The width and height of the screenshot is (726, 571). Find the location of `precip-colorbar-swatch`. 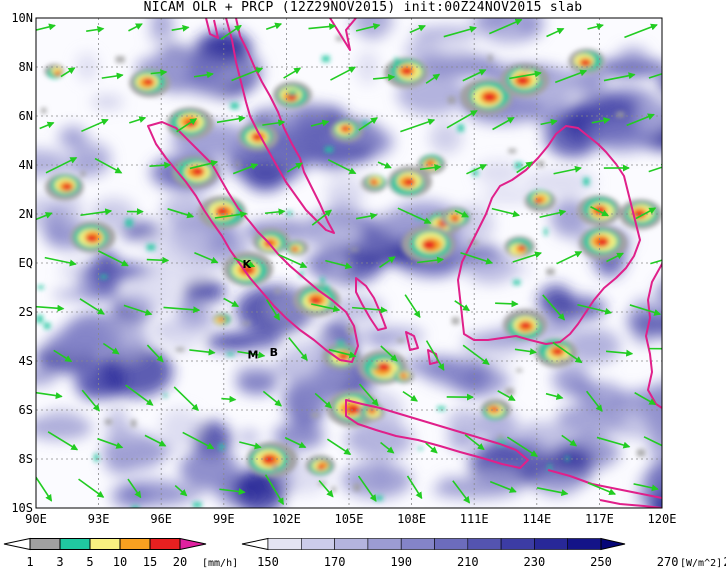

precip-colorbar-swatch is located at coordinates (45, 544).